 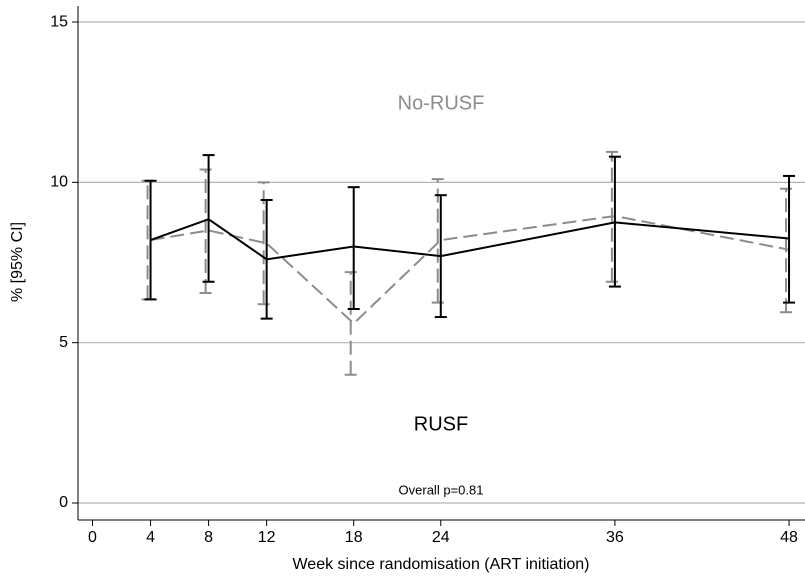 I want to click on x-tick-label: 48, so click(x=789, y=537).